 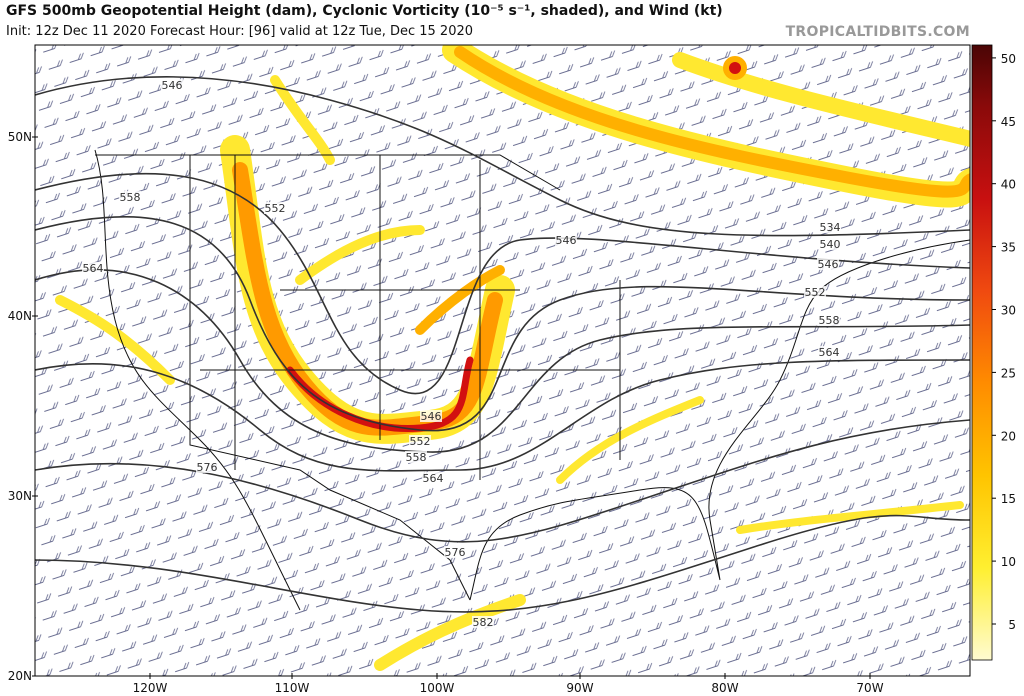 What do you see at coordinates (20, 137) in the screenshot?
I see `lat-label: 50N` at bounding box center [20, 137].